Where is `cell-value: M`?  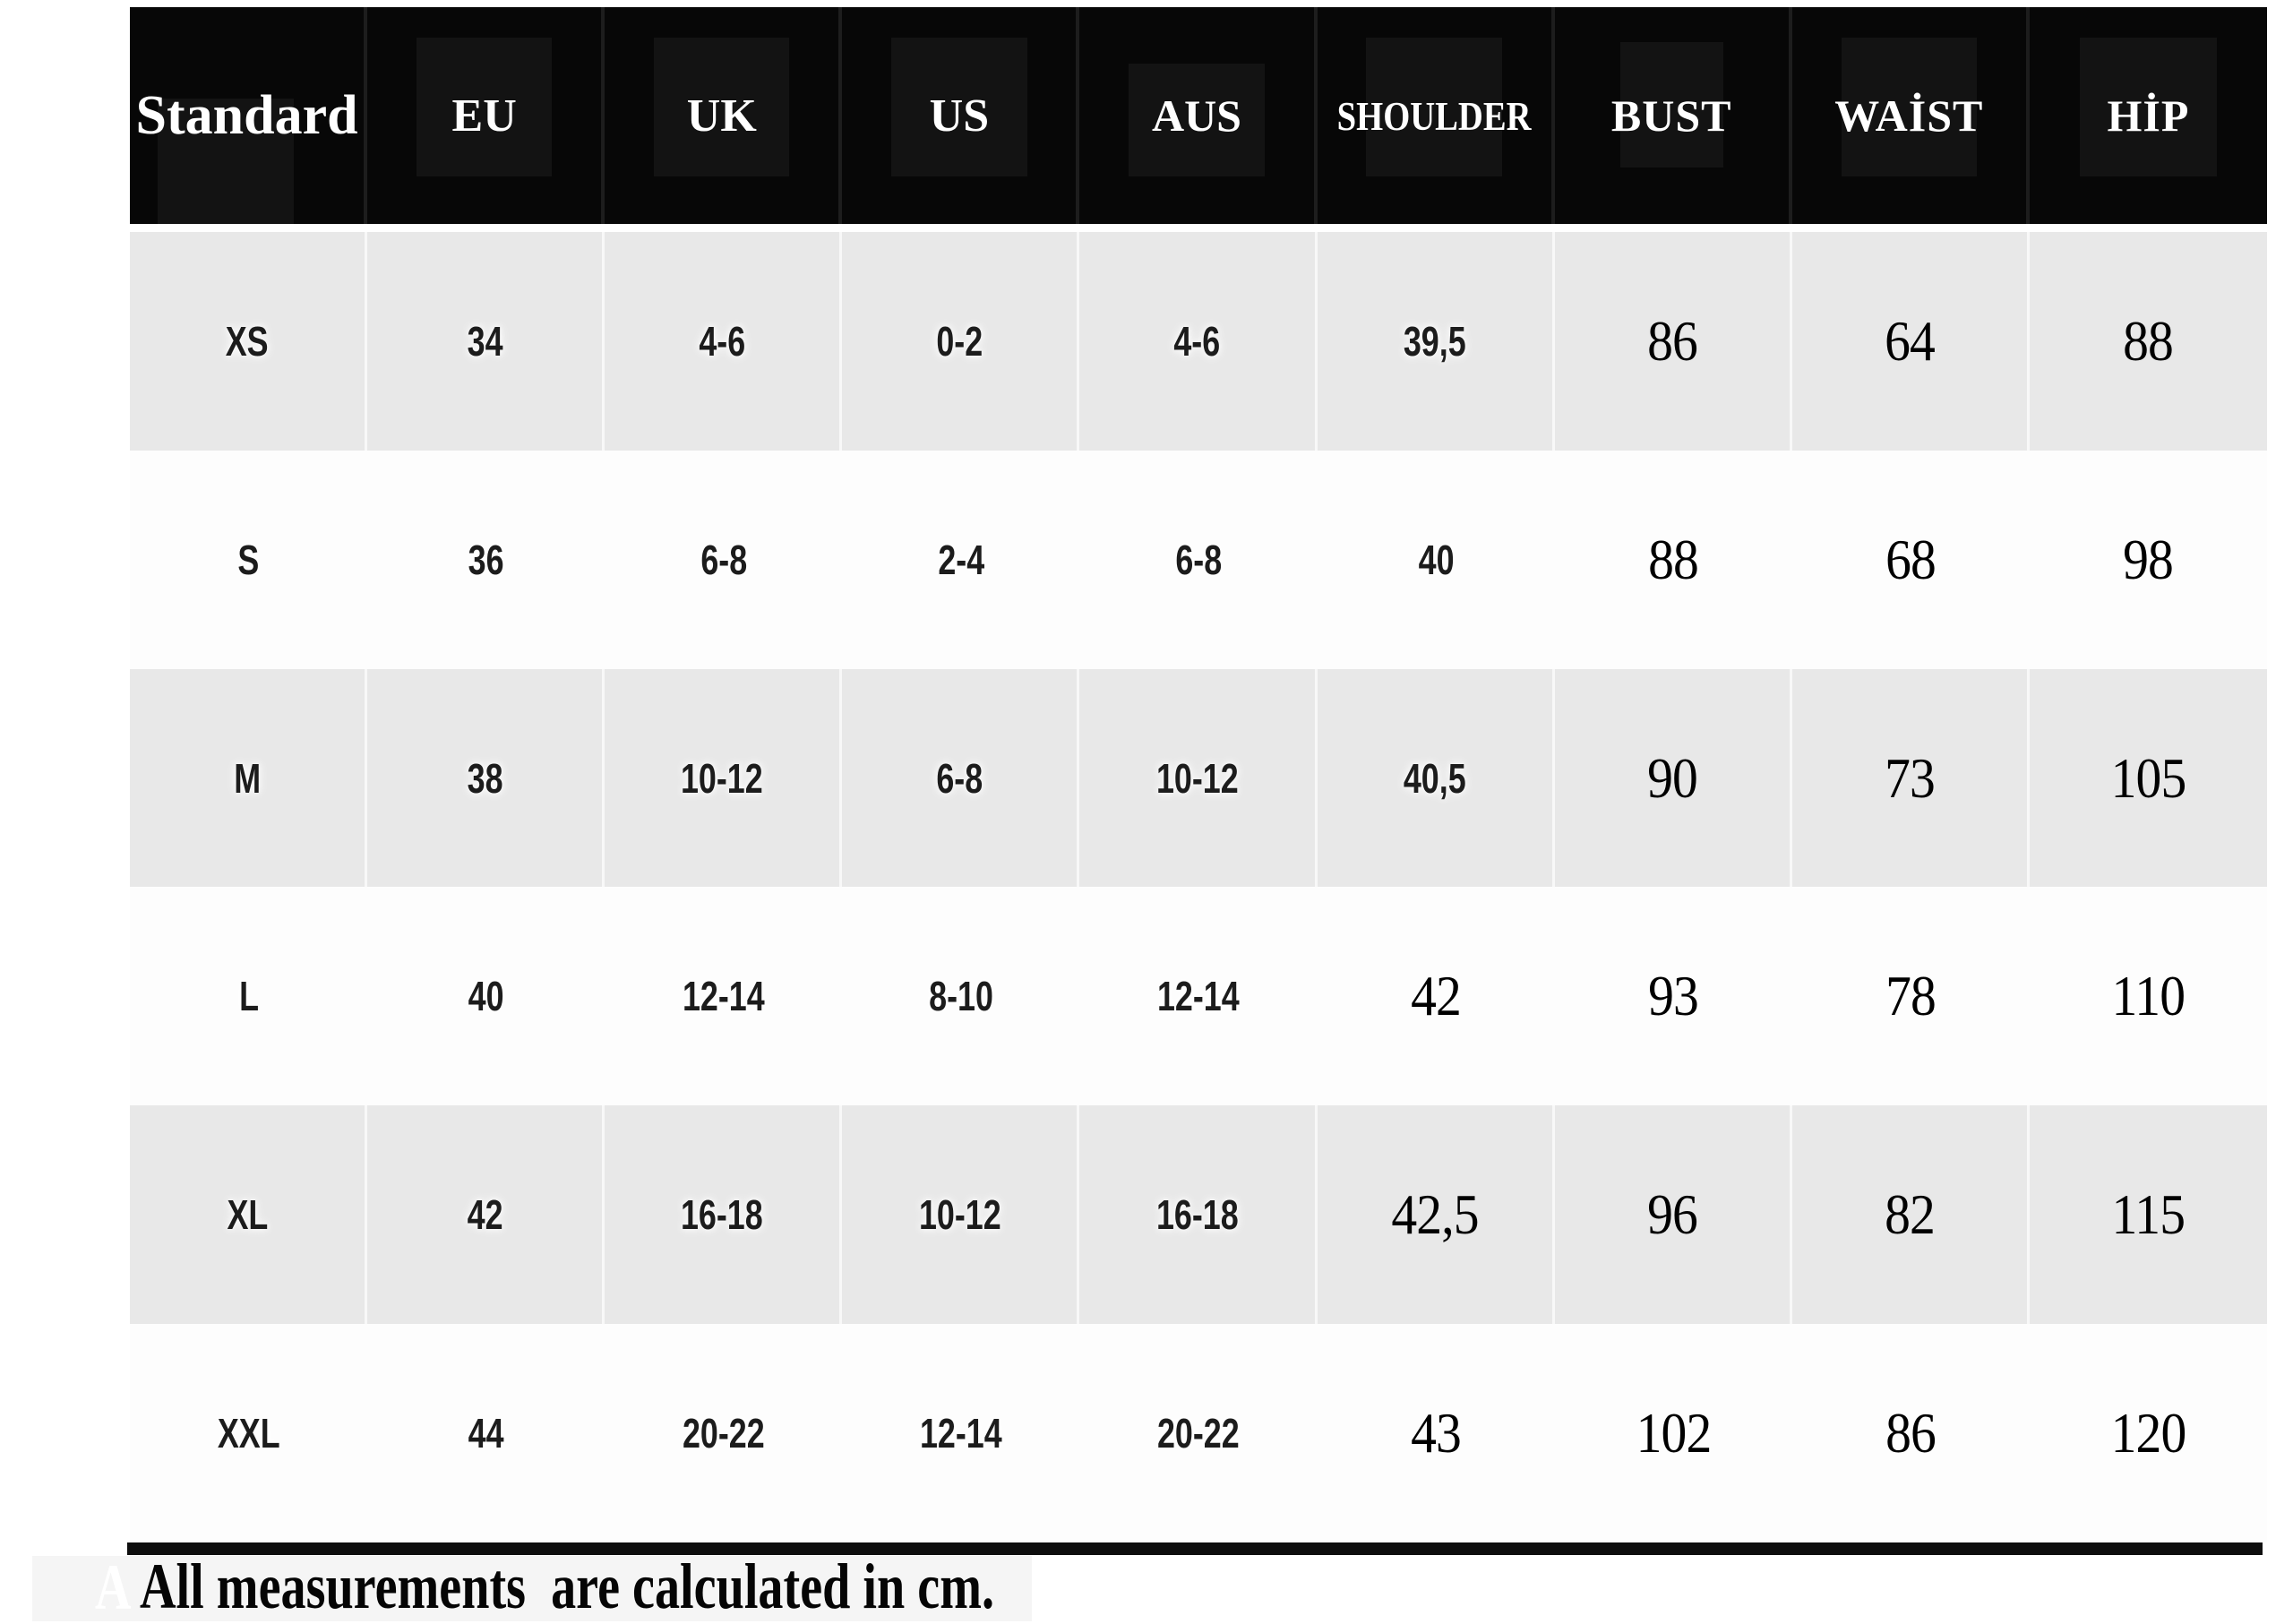
cell-value: M is located at coordinates (248, 778).